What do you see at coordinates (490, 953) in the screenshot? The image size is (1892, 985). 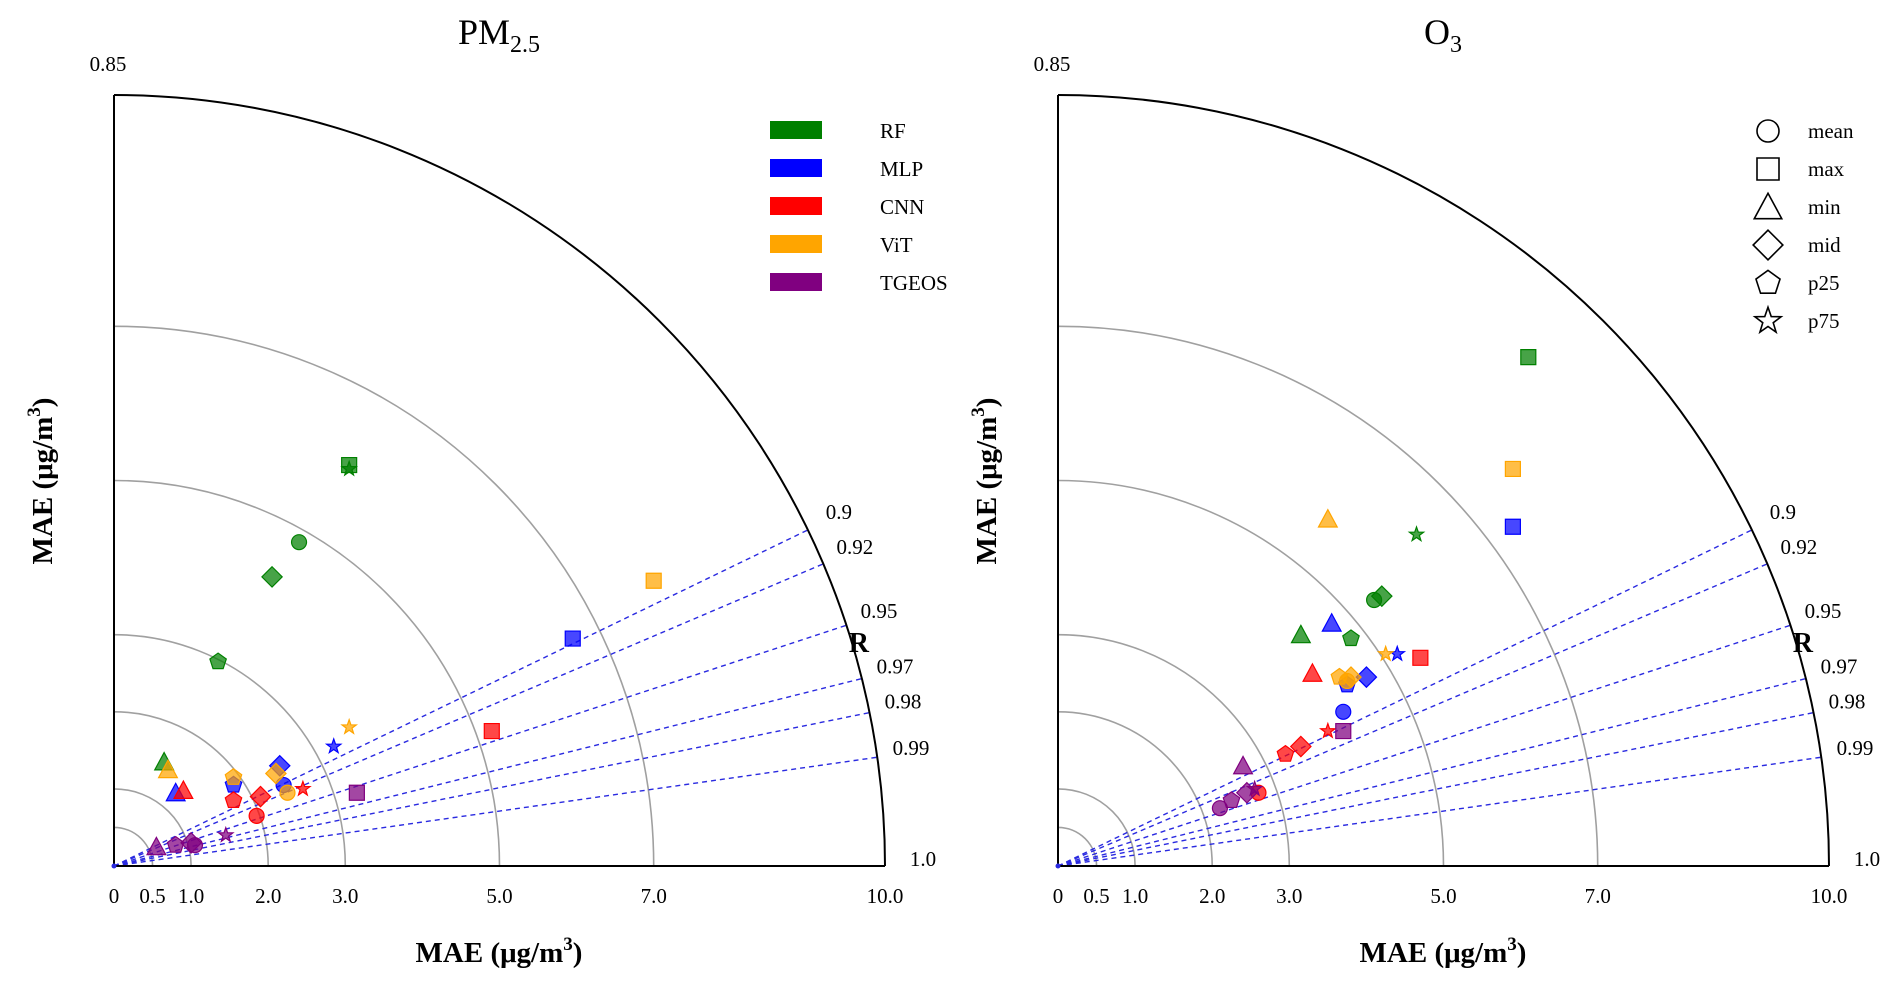 I see `x-axis-label-main: MAE (μg/m` at bounding box center [490, 953].